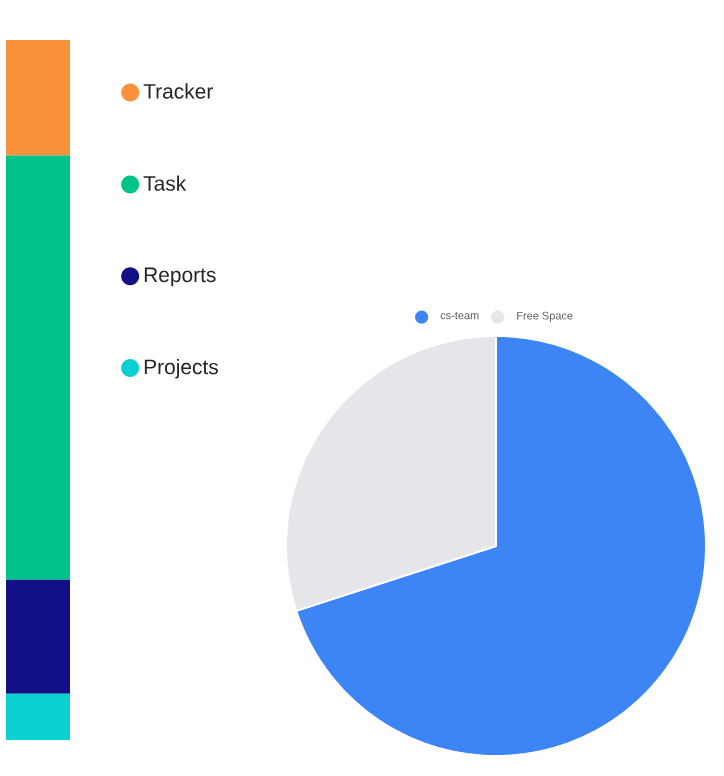 The height and width of the screenshot is (776, 724). What do you see at coordinates (181, 368) in the screenshot?
I see `legend-label: Projects` at bounding box center [181, 368].